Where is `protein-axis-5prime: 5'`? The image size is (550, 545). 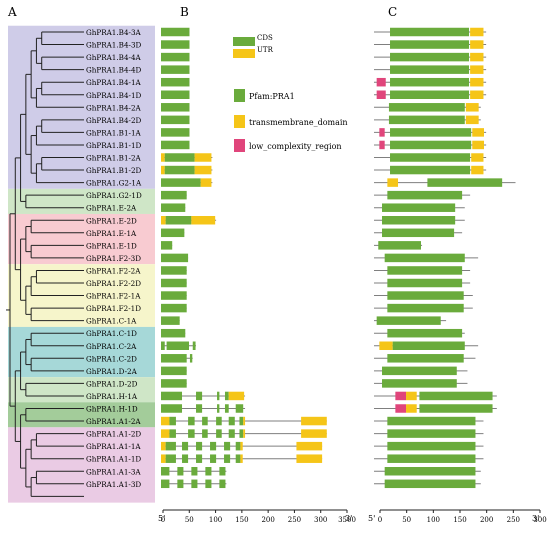
protein-axis-5prime: 5' is located at coordinates (371, 518).